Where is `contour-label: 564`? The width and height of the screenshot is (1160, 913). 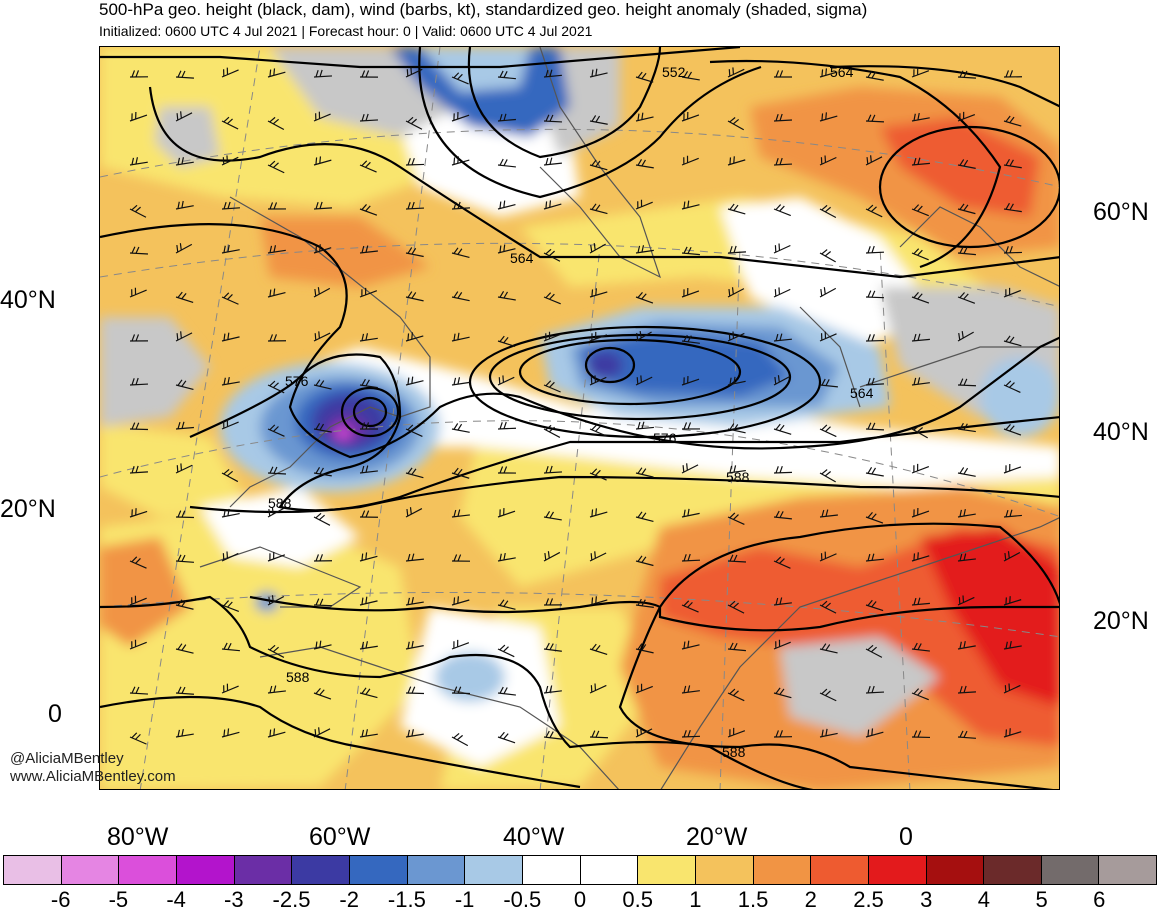 contour-label: 564 is located at coordinates (862, 393).